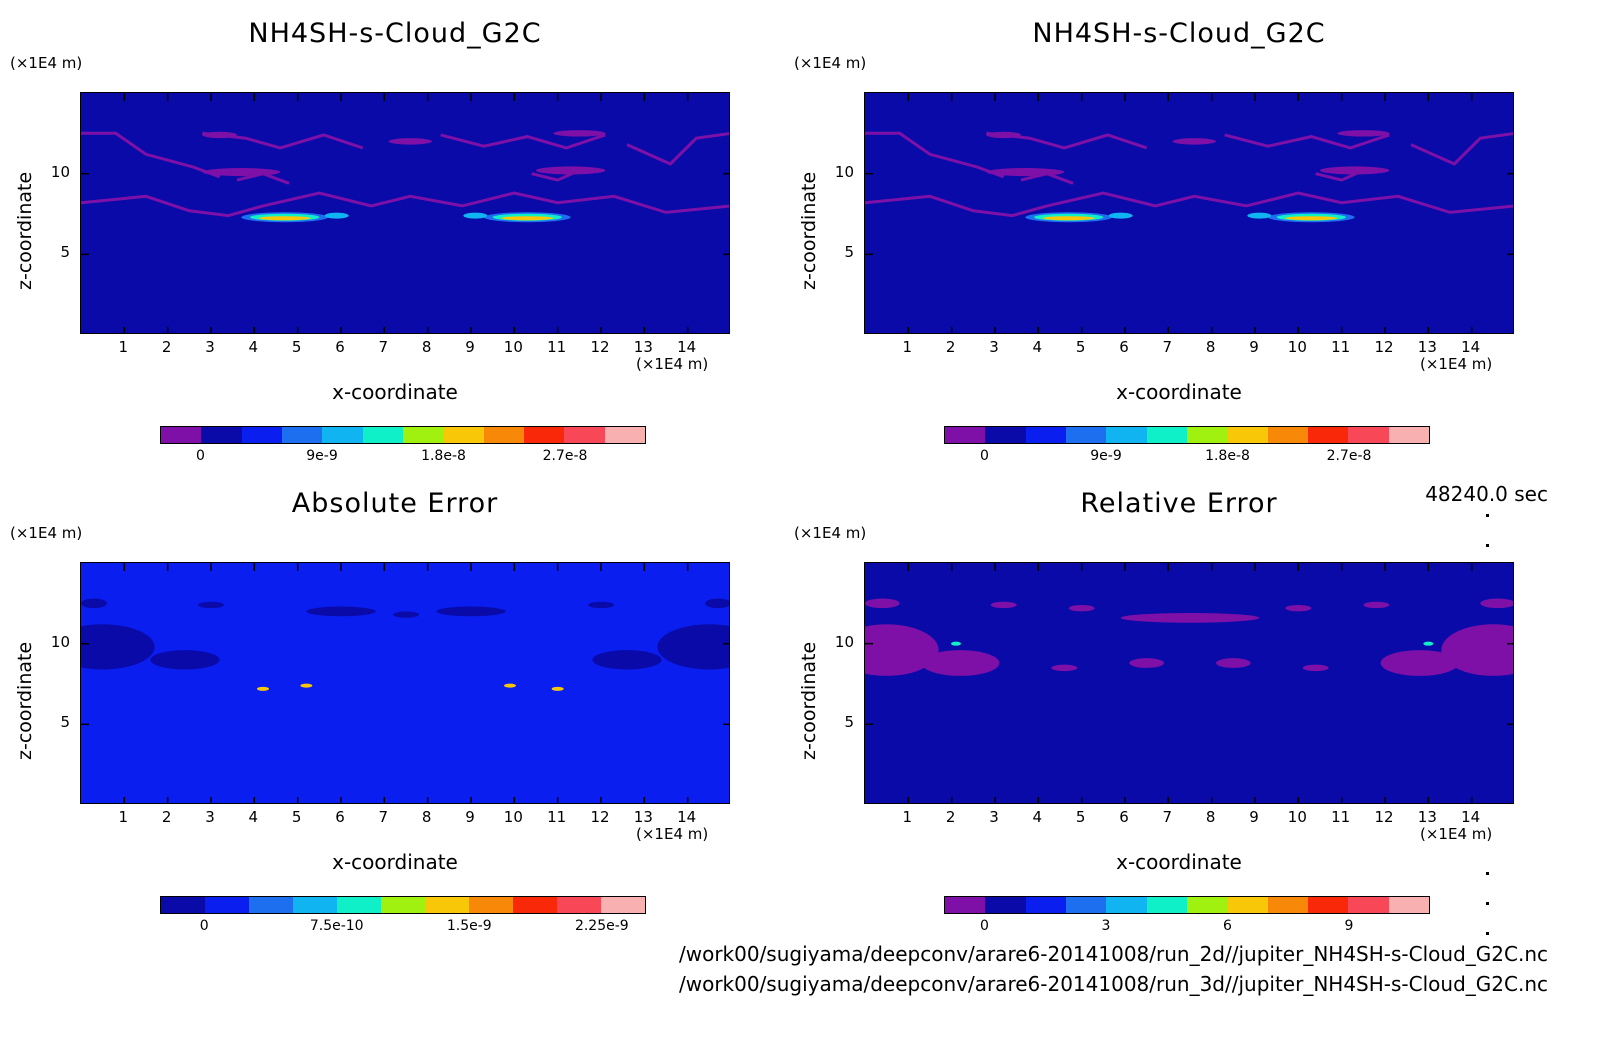 The image size is (1604, 1054). What do you see at coordinates (1179, 862) in the screenshot?
I see `x-axis-label: x-coordinate` at bounding box center [1179, 862].